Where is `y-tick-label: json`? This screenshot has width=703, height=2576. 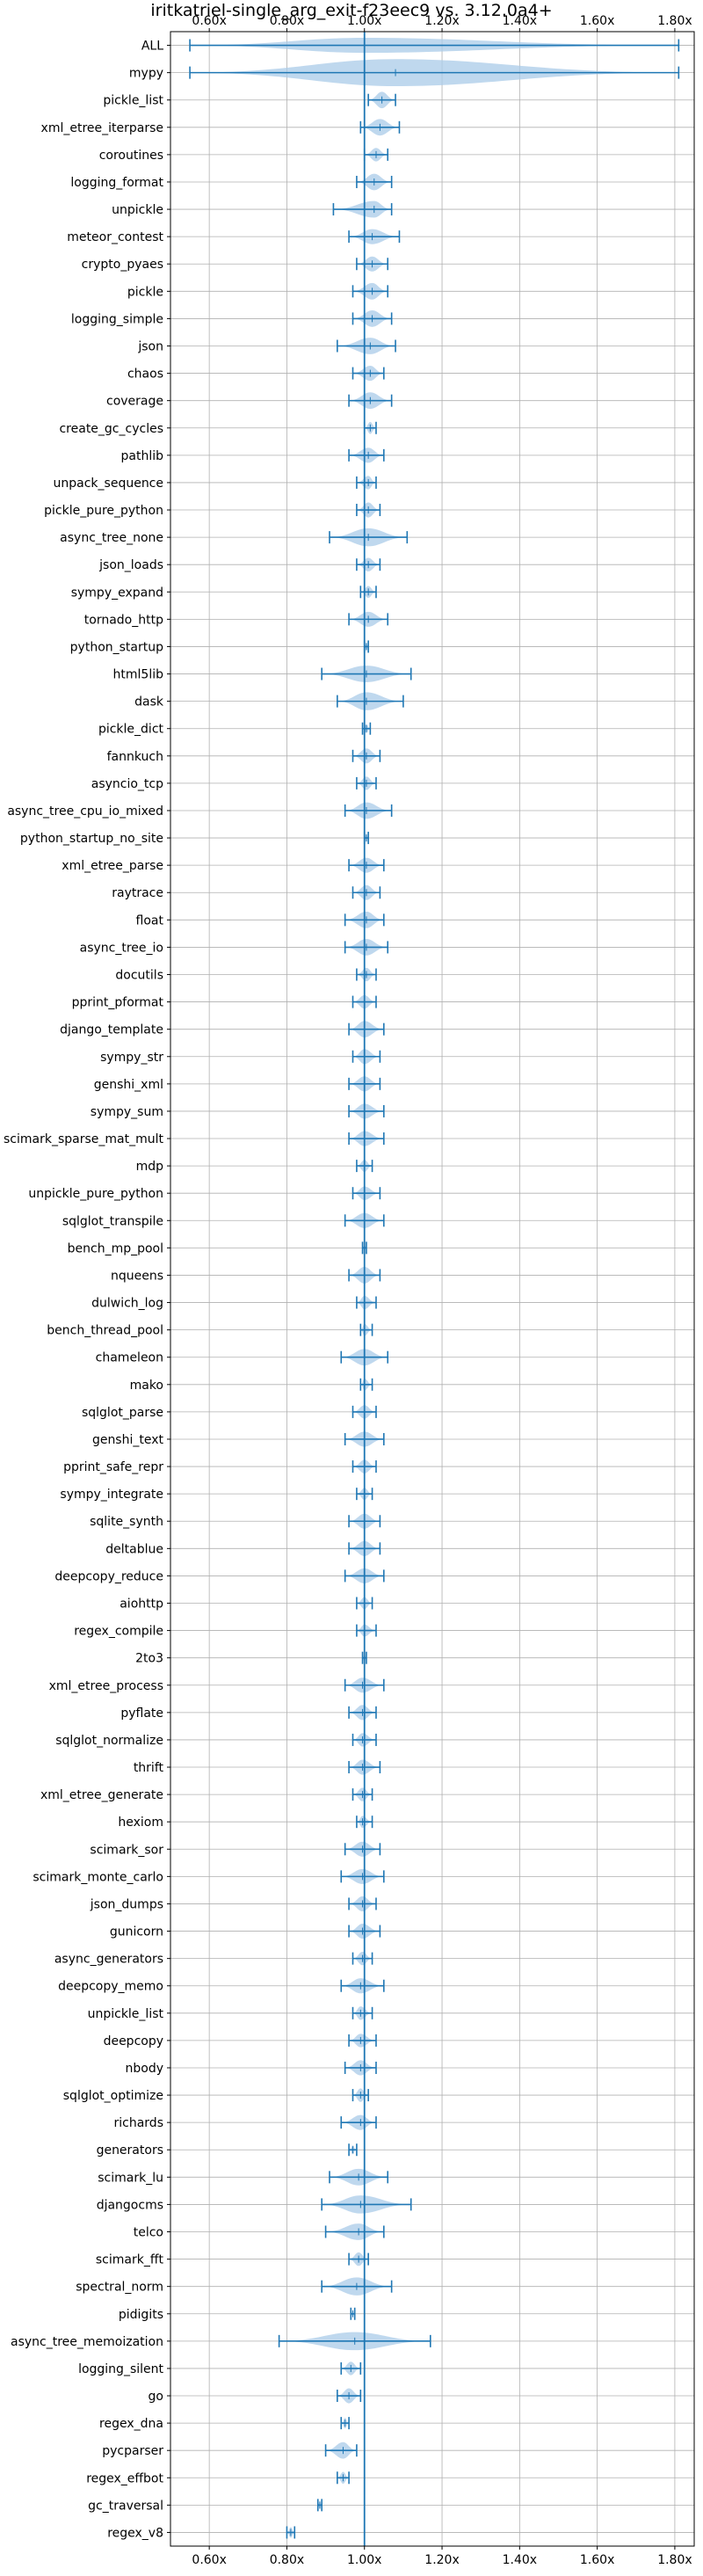
y-tick-label: json is located at coordinates (150, 347).